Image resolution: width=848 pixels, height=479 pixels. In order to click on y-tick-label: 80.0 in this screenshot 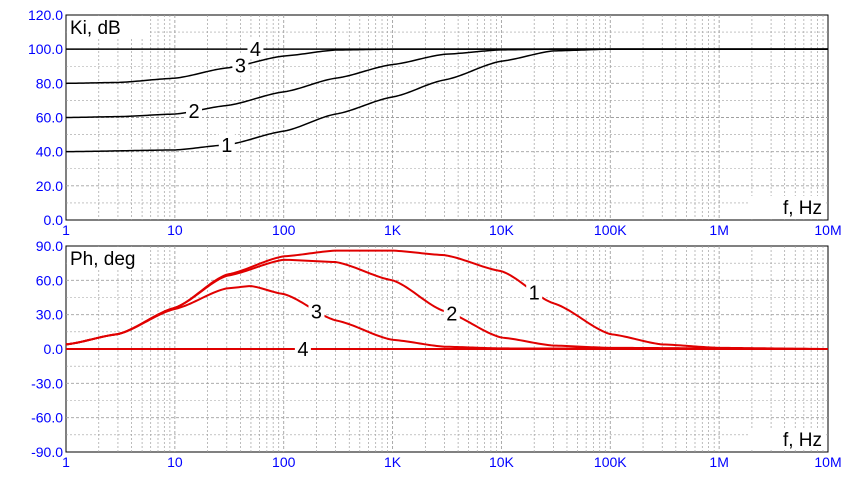, I will do `click(49, 83)`.